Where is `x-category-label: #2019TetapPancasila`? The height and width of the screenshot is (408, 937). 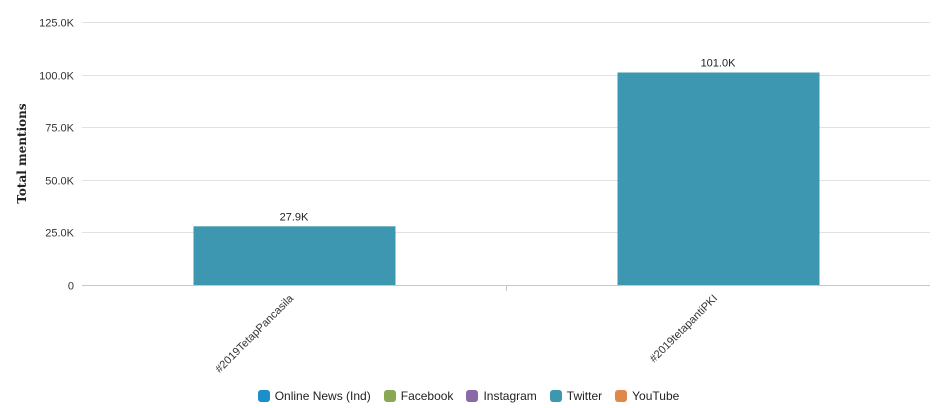
x-category-label: #2019TetapPancasila is located at coordinates (254, 333).